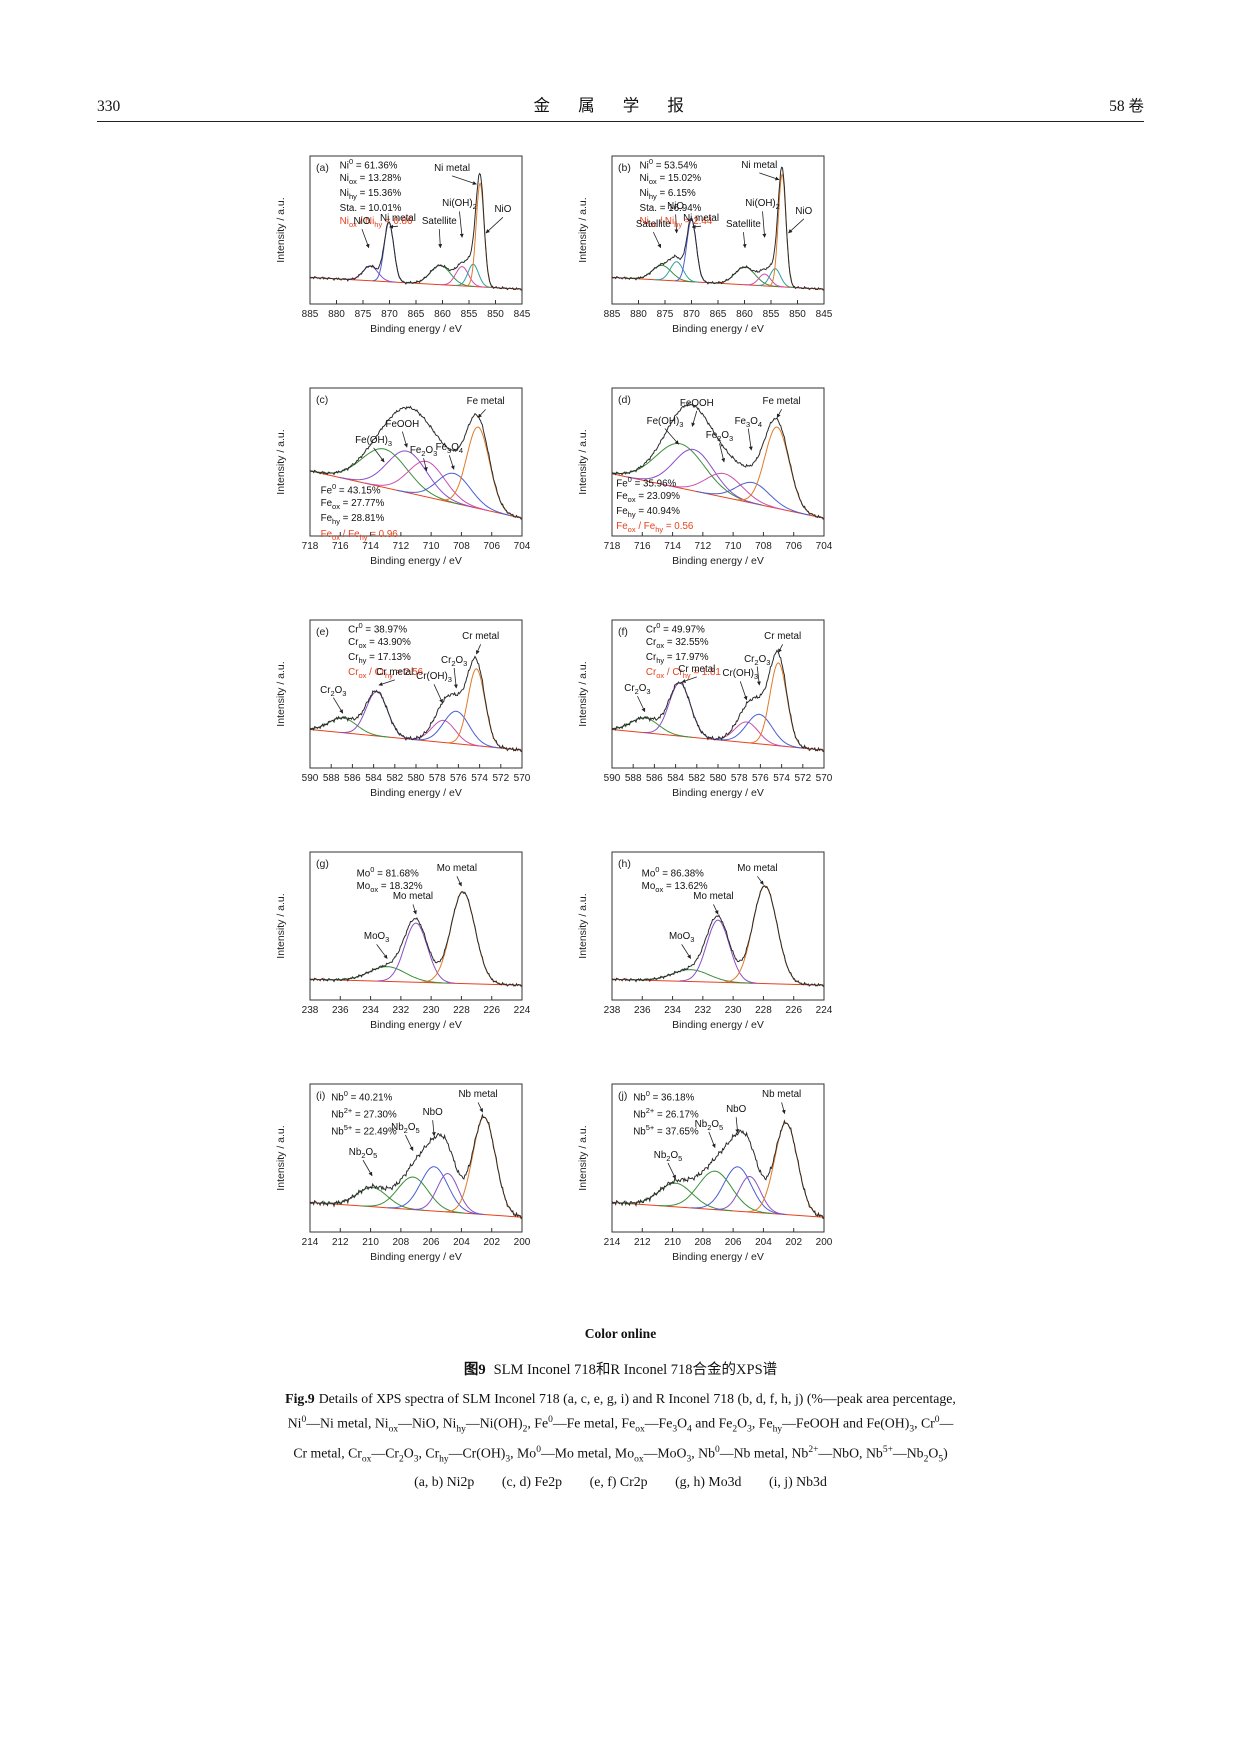 This screenshot has width=1241, height=1754. Describe the element at coordinates (793, 546) in the screenshot. I see `x-tick-label: 706` at that location.